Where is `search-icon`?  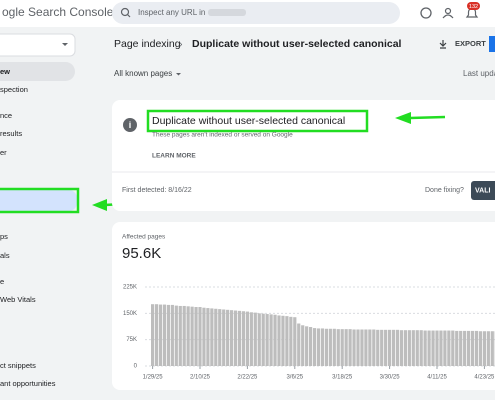
search-icon is located at coordinates (129, 16).